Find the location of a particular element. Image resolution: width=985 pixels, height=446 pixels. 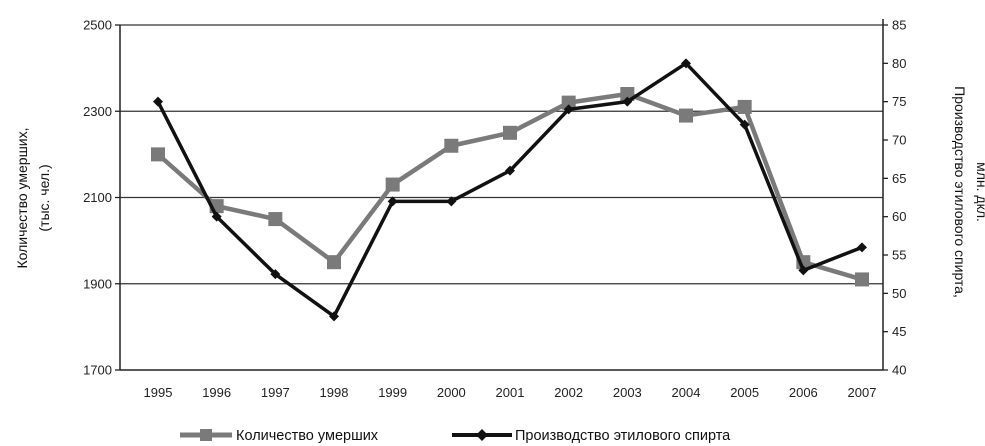

left-axis-title-line2: (тыс. чел.) is located at coordinates (44, 197).